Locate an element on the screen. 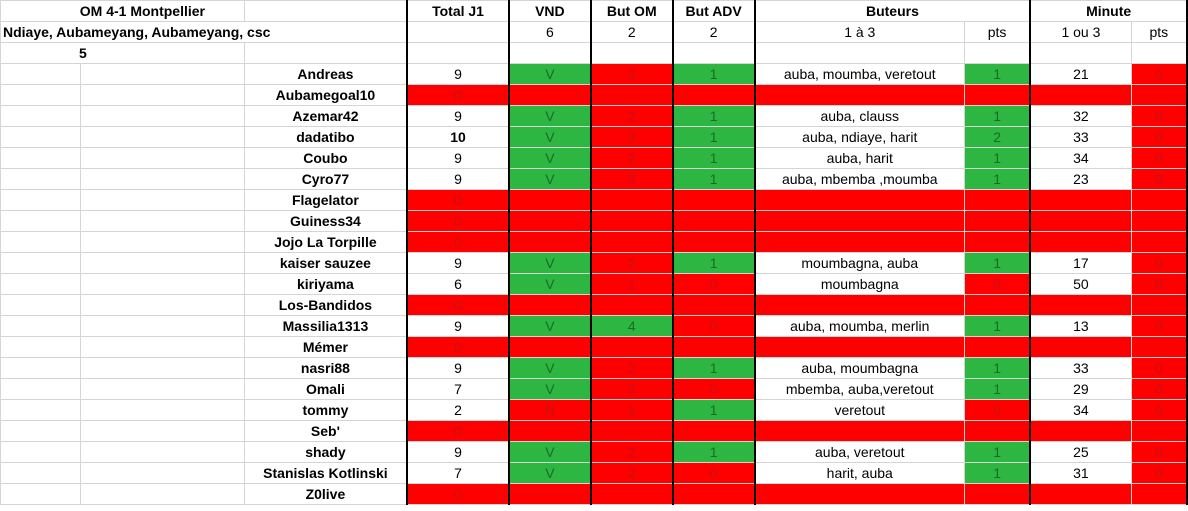  minute-cell: 25 is located at coordinates (1080, 452).